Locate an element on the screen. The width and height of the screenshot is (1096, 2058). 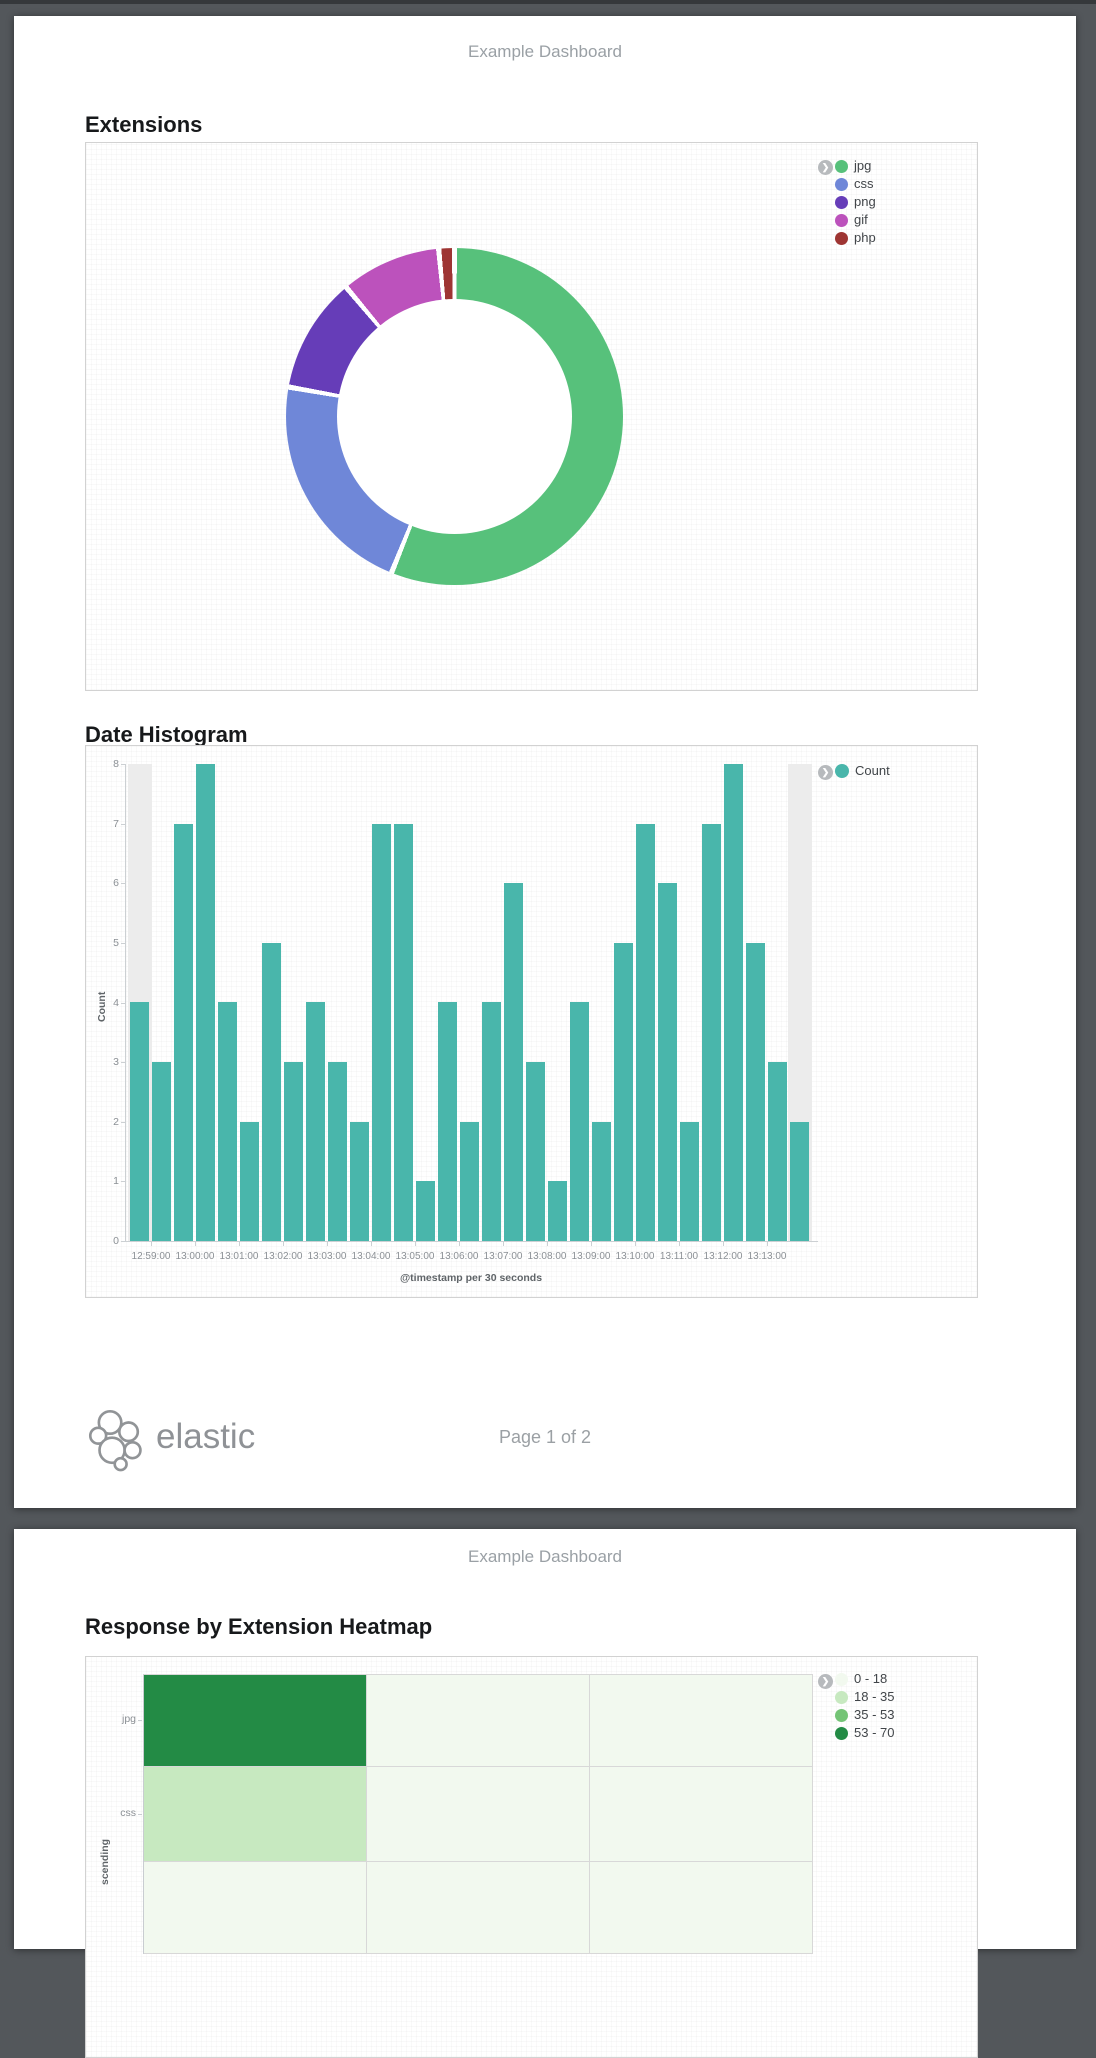
legend-item: png is located at coordinates (855, 202).